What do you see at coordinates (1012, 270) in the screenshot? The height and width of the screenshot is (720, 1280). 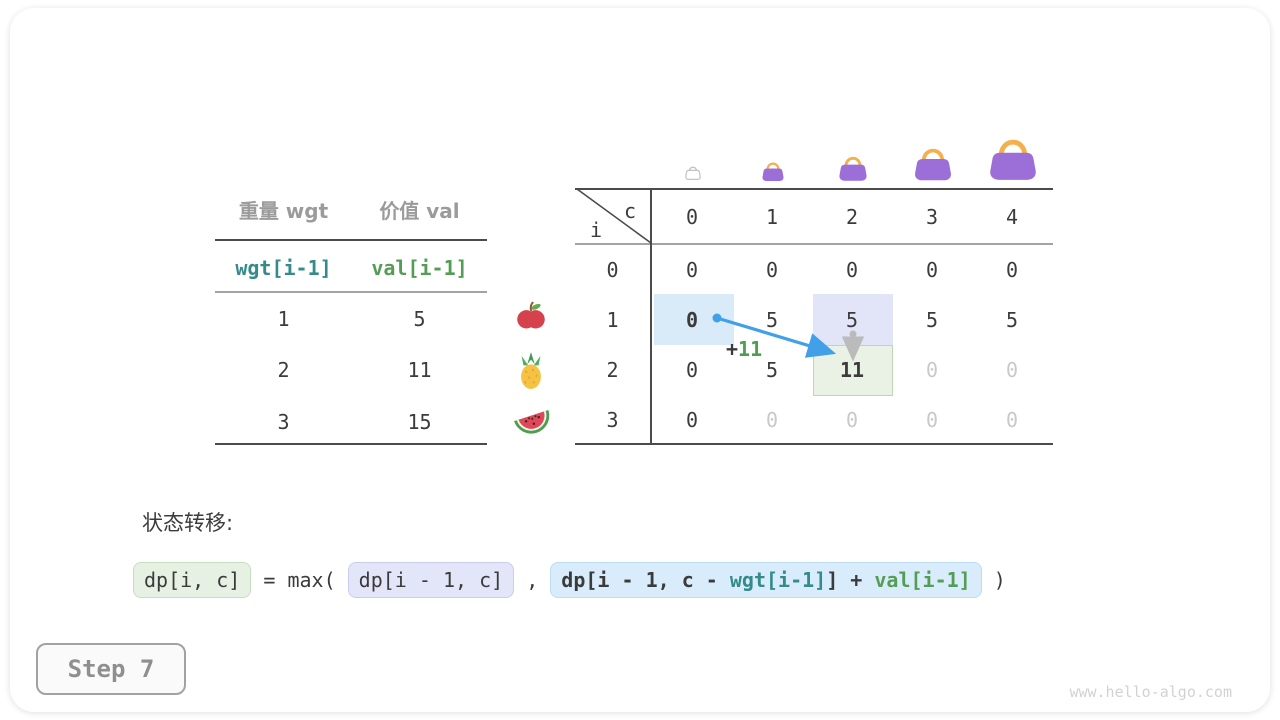 I see `dp-cell-0-4: 0` at bounding box center [1012, 270].